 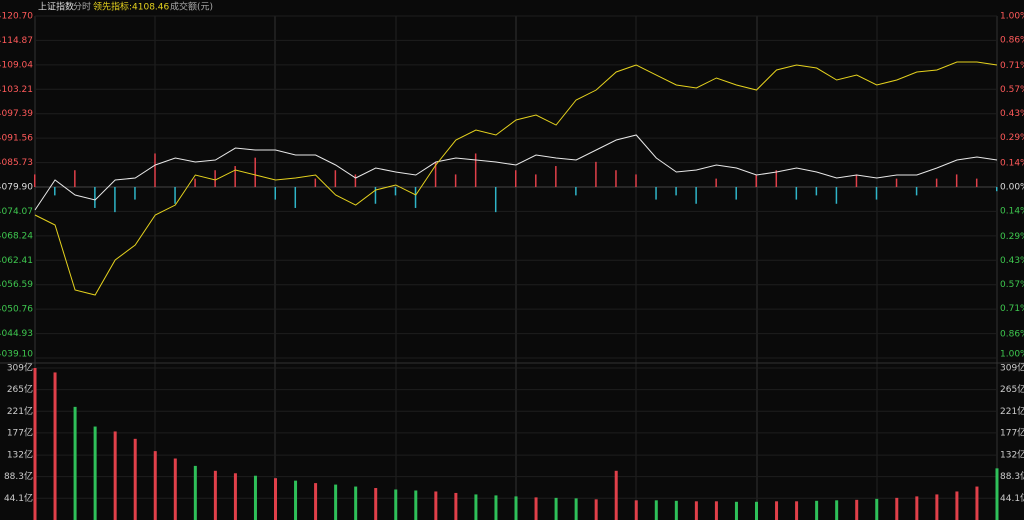 I want to click on y2-tick-label: 265亿, so click(x=1012, y=389).